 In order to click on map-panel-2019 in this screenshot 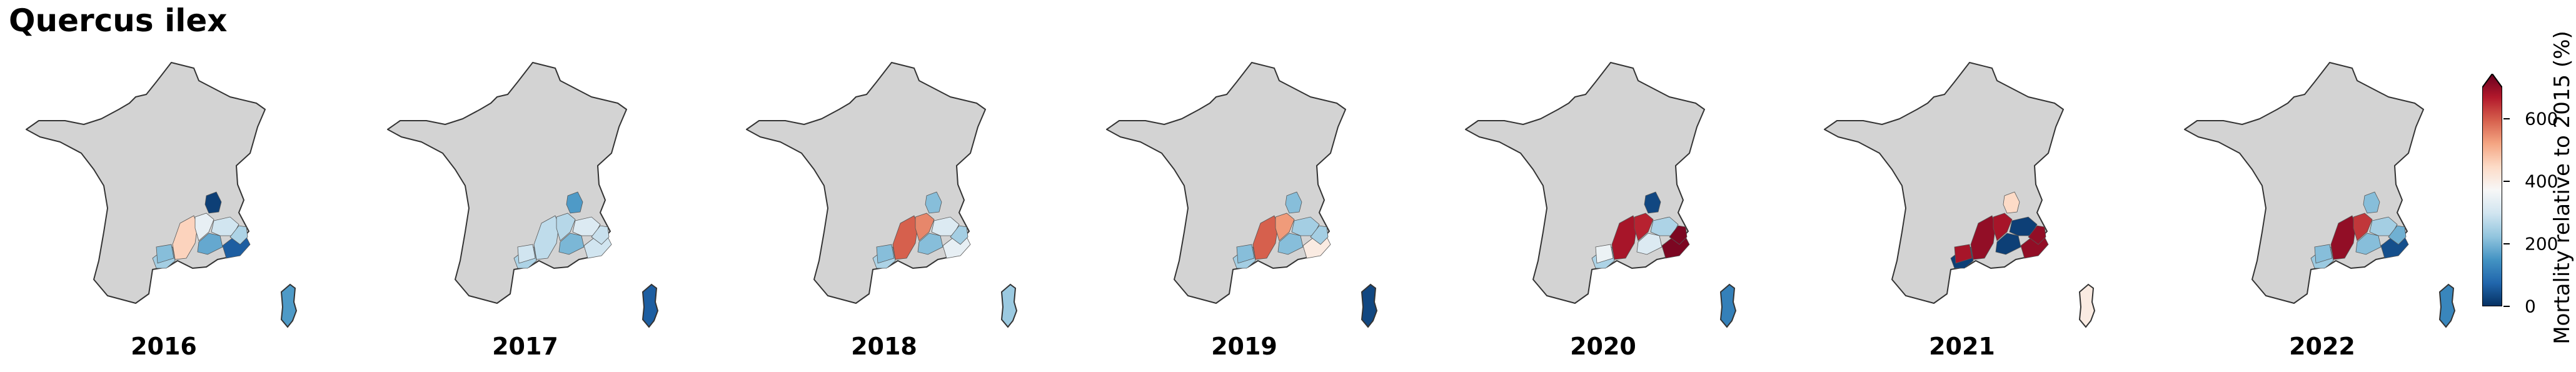, I will do `click(1244, 193)`.